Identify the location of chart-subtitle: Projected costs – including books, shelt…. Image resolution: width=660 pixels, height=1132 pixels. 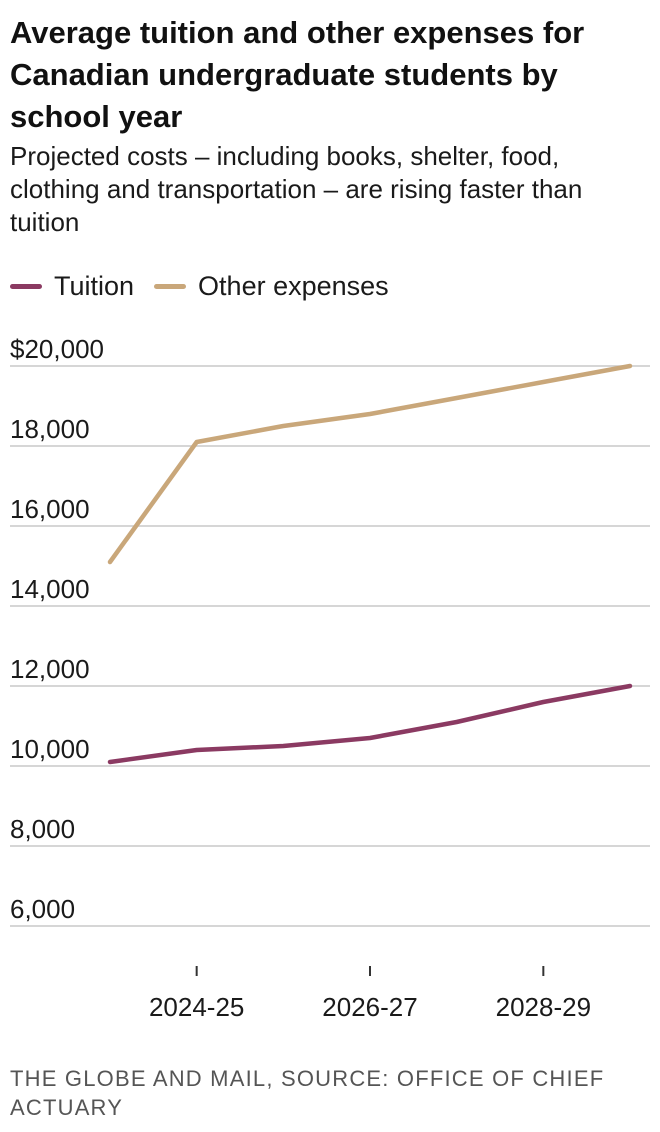
(296, 189).